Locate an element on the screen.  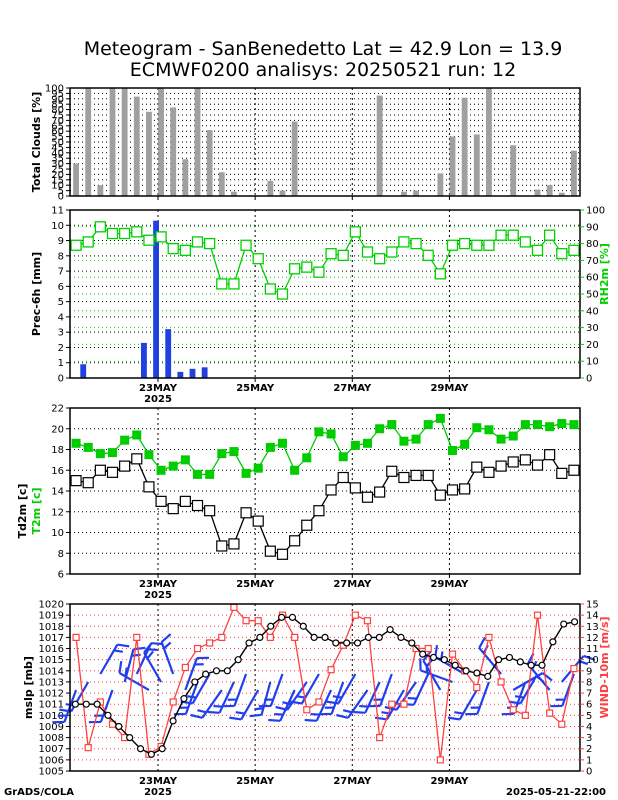
y-axis-label: mslp [mb] is located at coordinates (28, 687).